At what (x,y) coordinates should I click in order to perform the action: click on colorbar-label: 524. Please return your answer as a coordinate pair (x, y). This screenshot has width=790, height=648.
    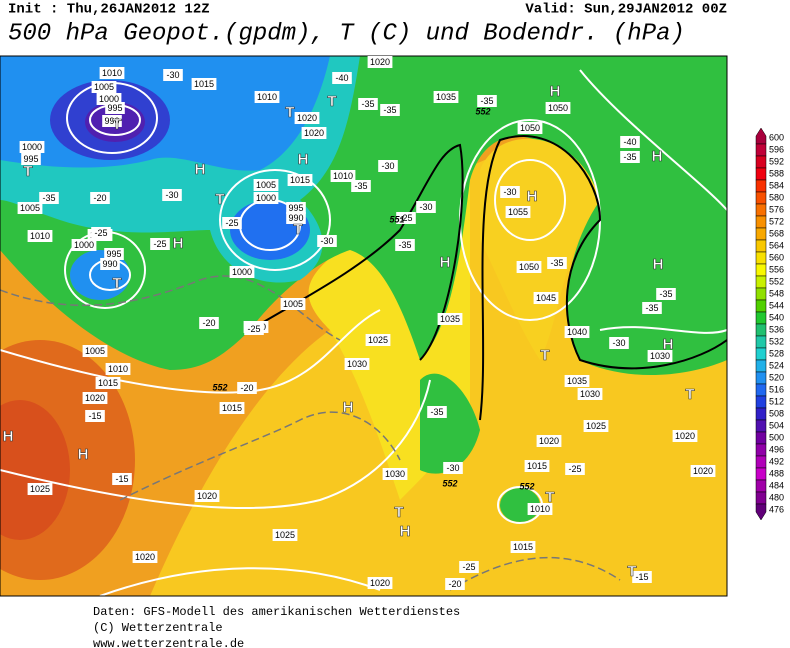
    Looking at the image, I should click on (776, 365).